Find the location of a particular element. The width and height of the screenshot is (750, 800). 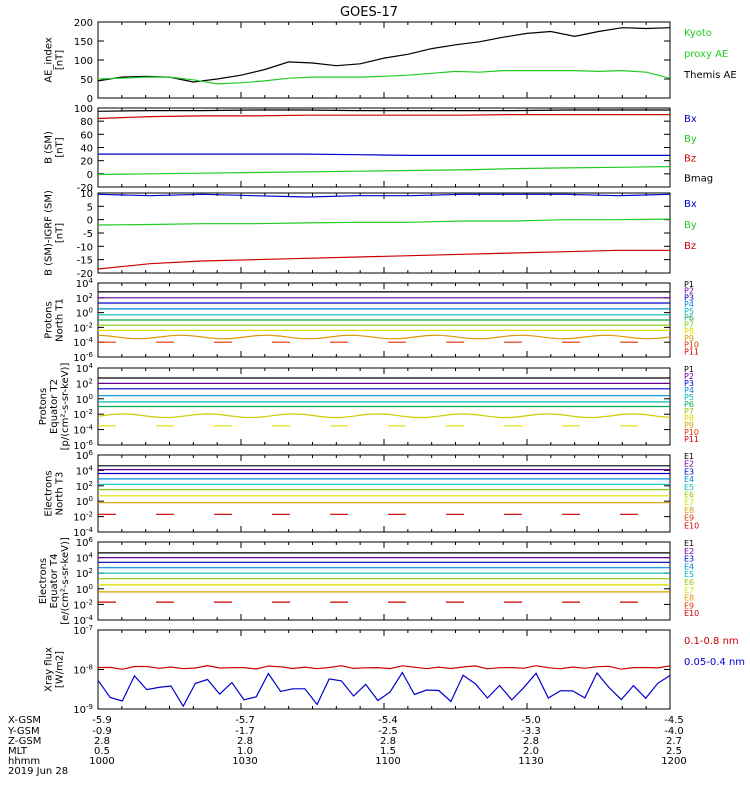

legend-entry: Bmag is located at coordinates (698, 178).